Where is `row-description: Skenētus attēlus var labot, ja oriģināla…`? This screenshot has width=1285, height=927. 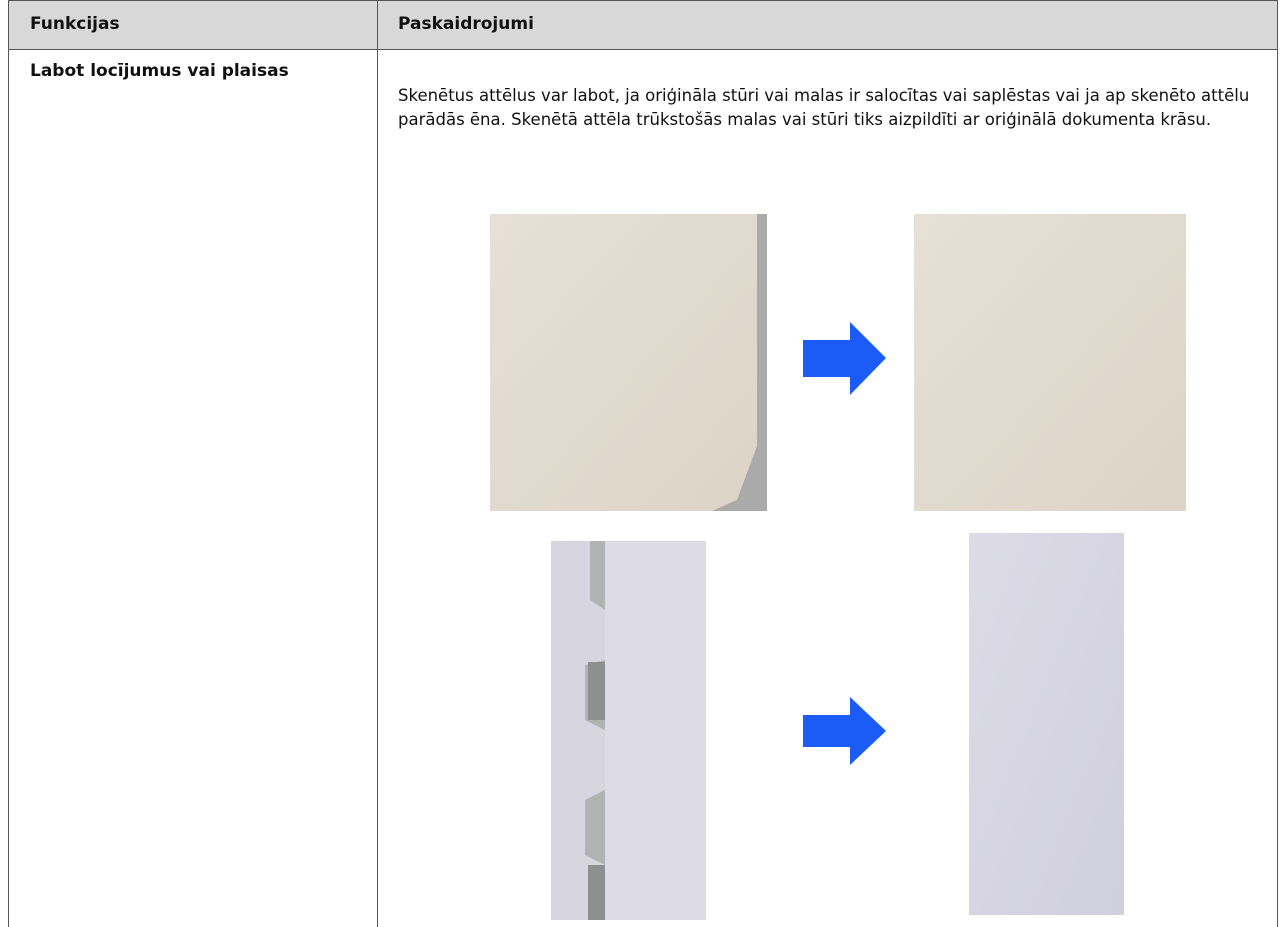
row-description: Skenētus attēlus var labot, ja oriģināla… is located at coordinates (824, 107).